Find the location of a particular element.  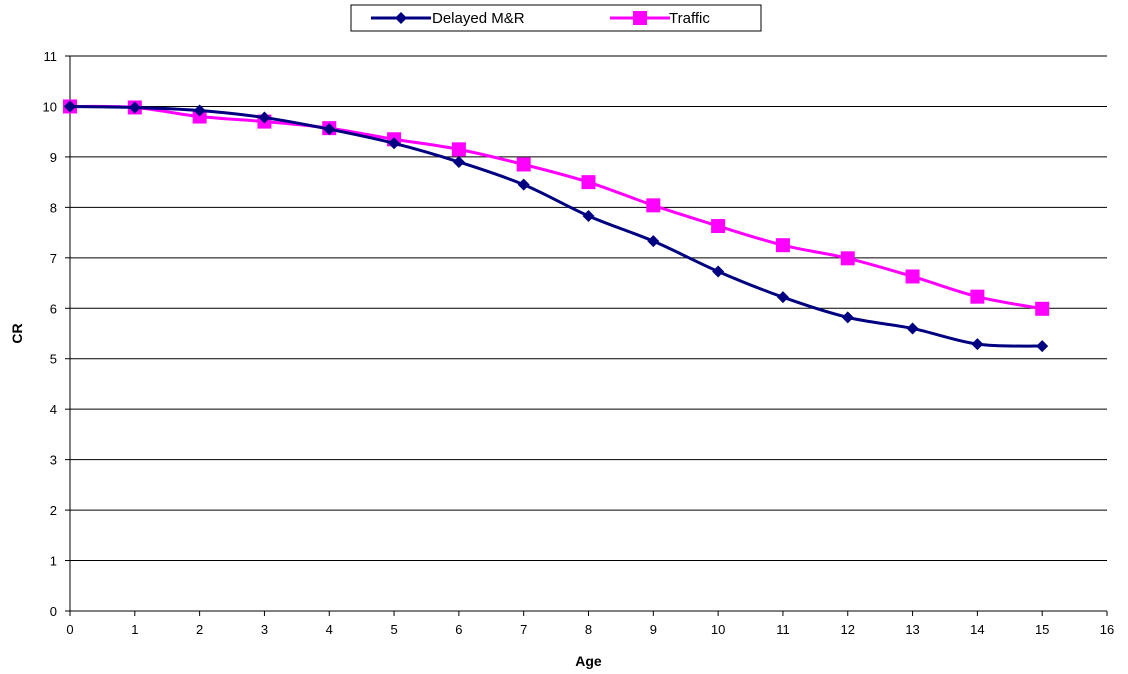

x-tick-label: 14 is located at coordinates (977, 629).